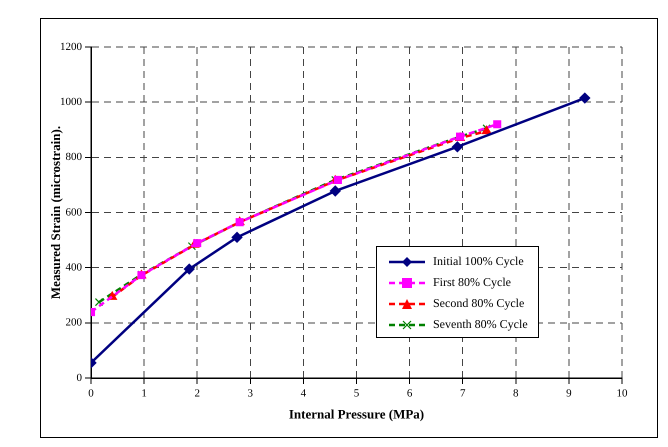 The height and width of the screenshot is (447, 668). I want to click on x-tick-label: 8, so click(516, 393).